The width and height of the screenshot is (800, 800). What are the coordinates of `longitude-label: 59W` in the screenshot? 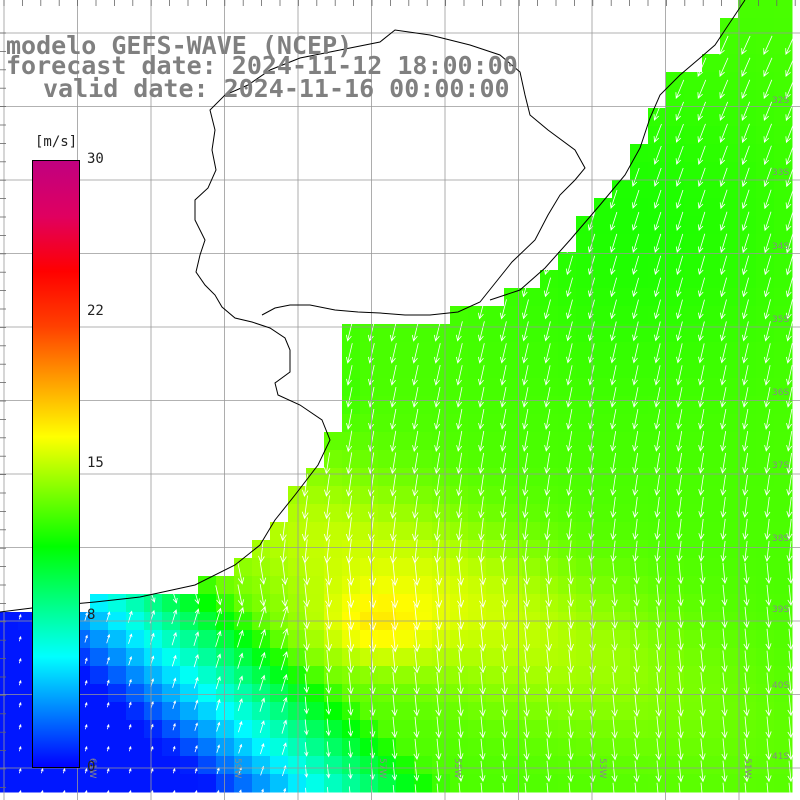 It's located at (237, 768).